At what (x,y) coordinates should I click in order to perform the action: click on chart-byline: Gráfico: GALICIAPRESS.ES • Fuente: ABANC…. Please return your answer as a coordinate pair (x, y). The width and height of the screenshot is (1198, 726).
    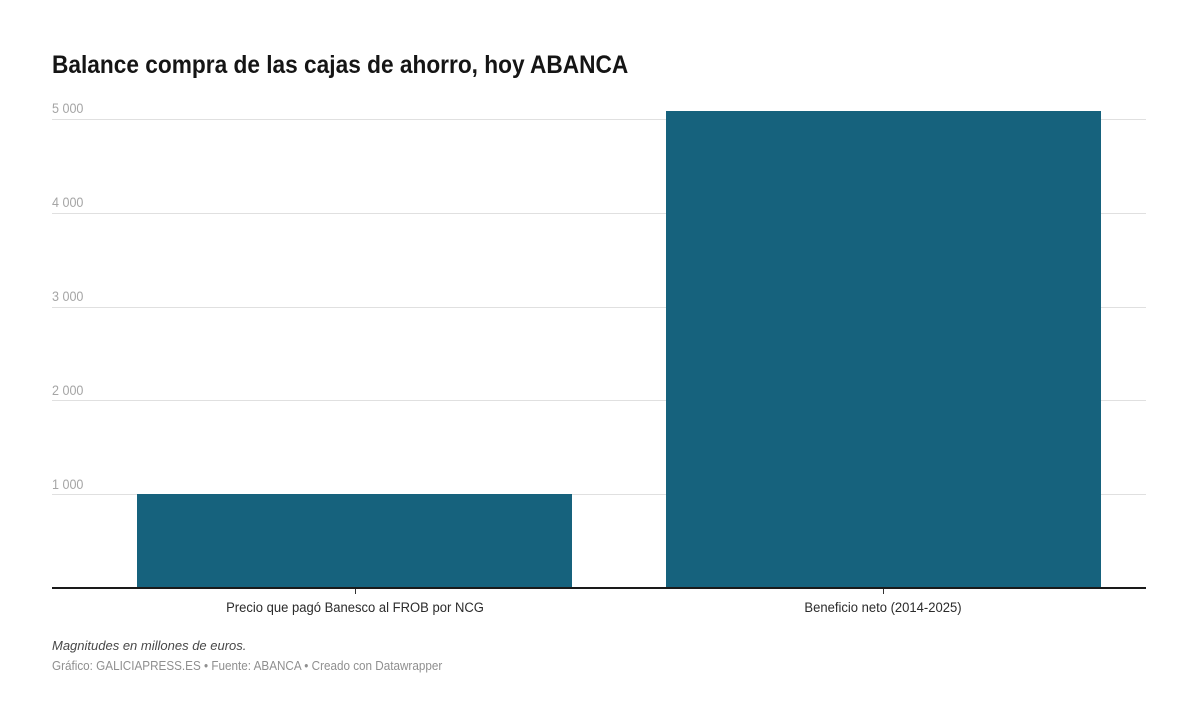
    Looking at the image, I should click on (247, 666).